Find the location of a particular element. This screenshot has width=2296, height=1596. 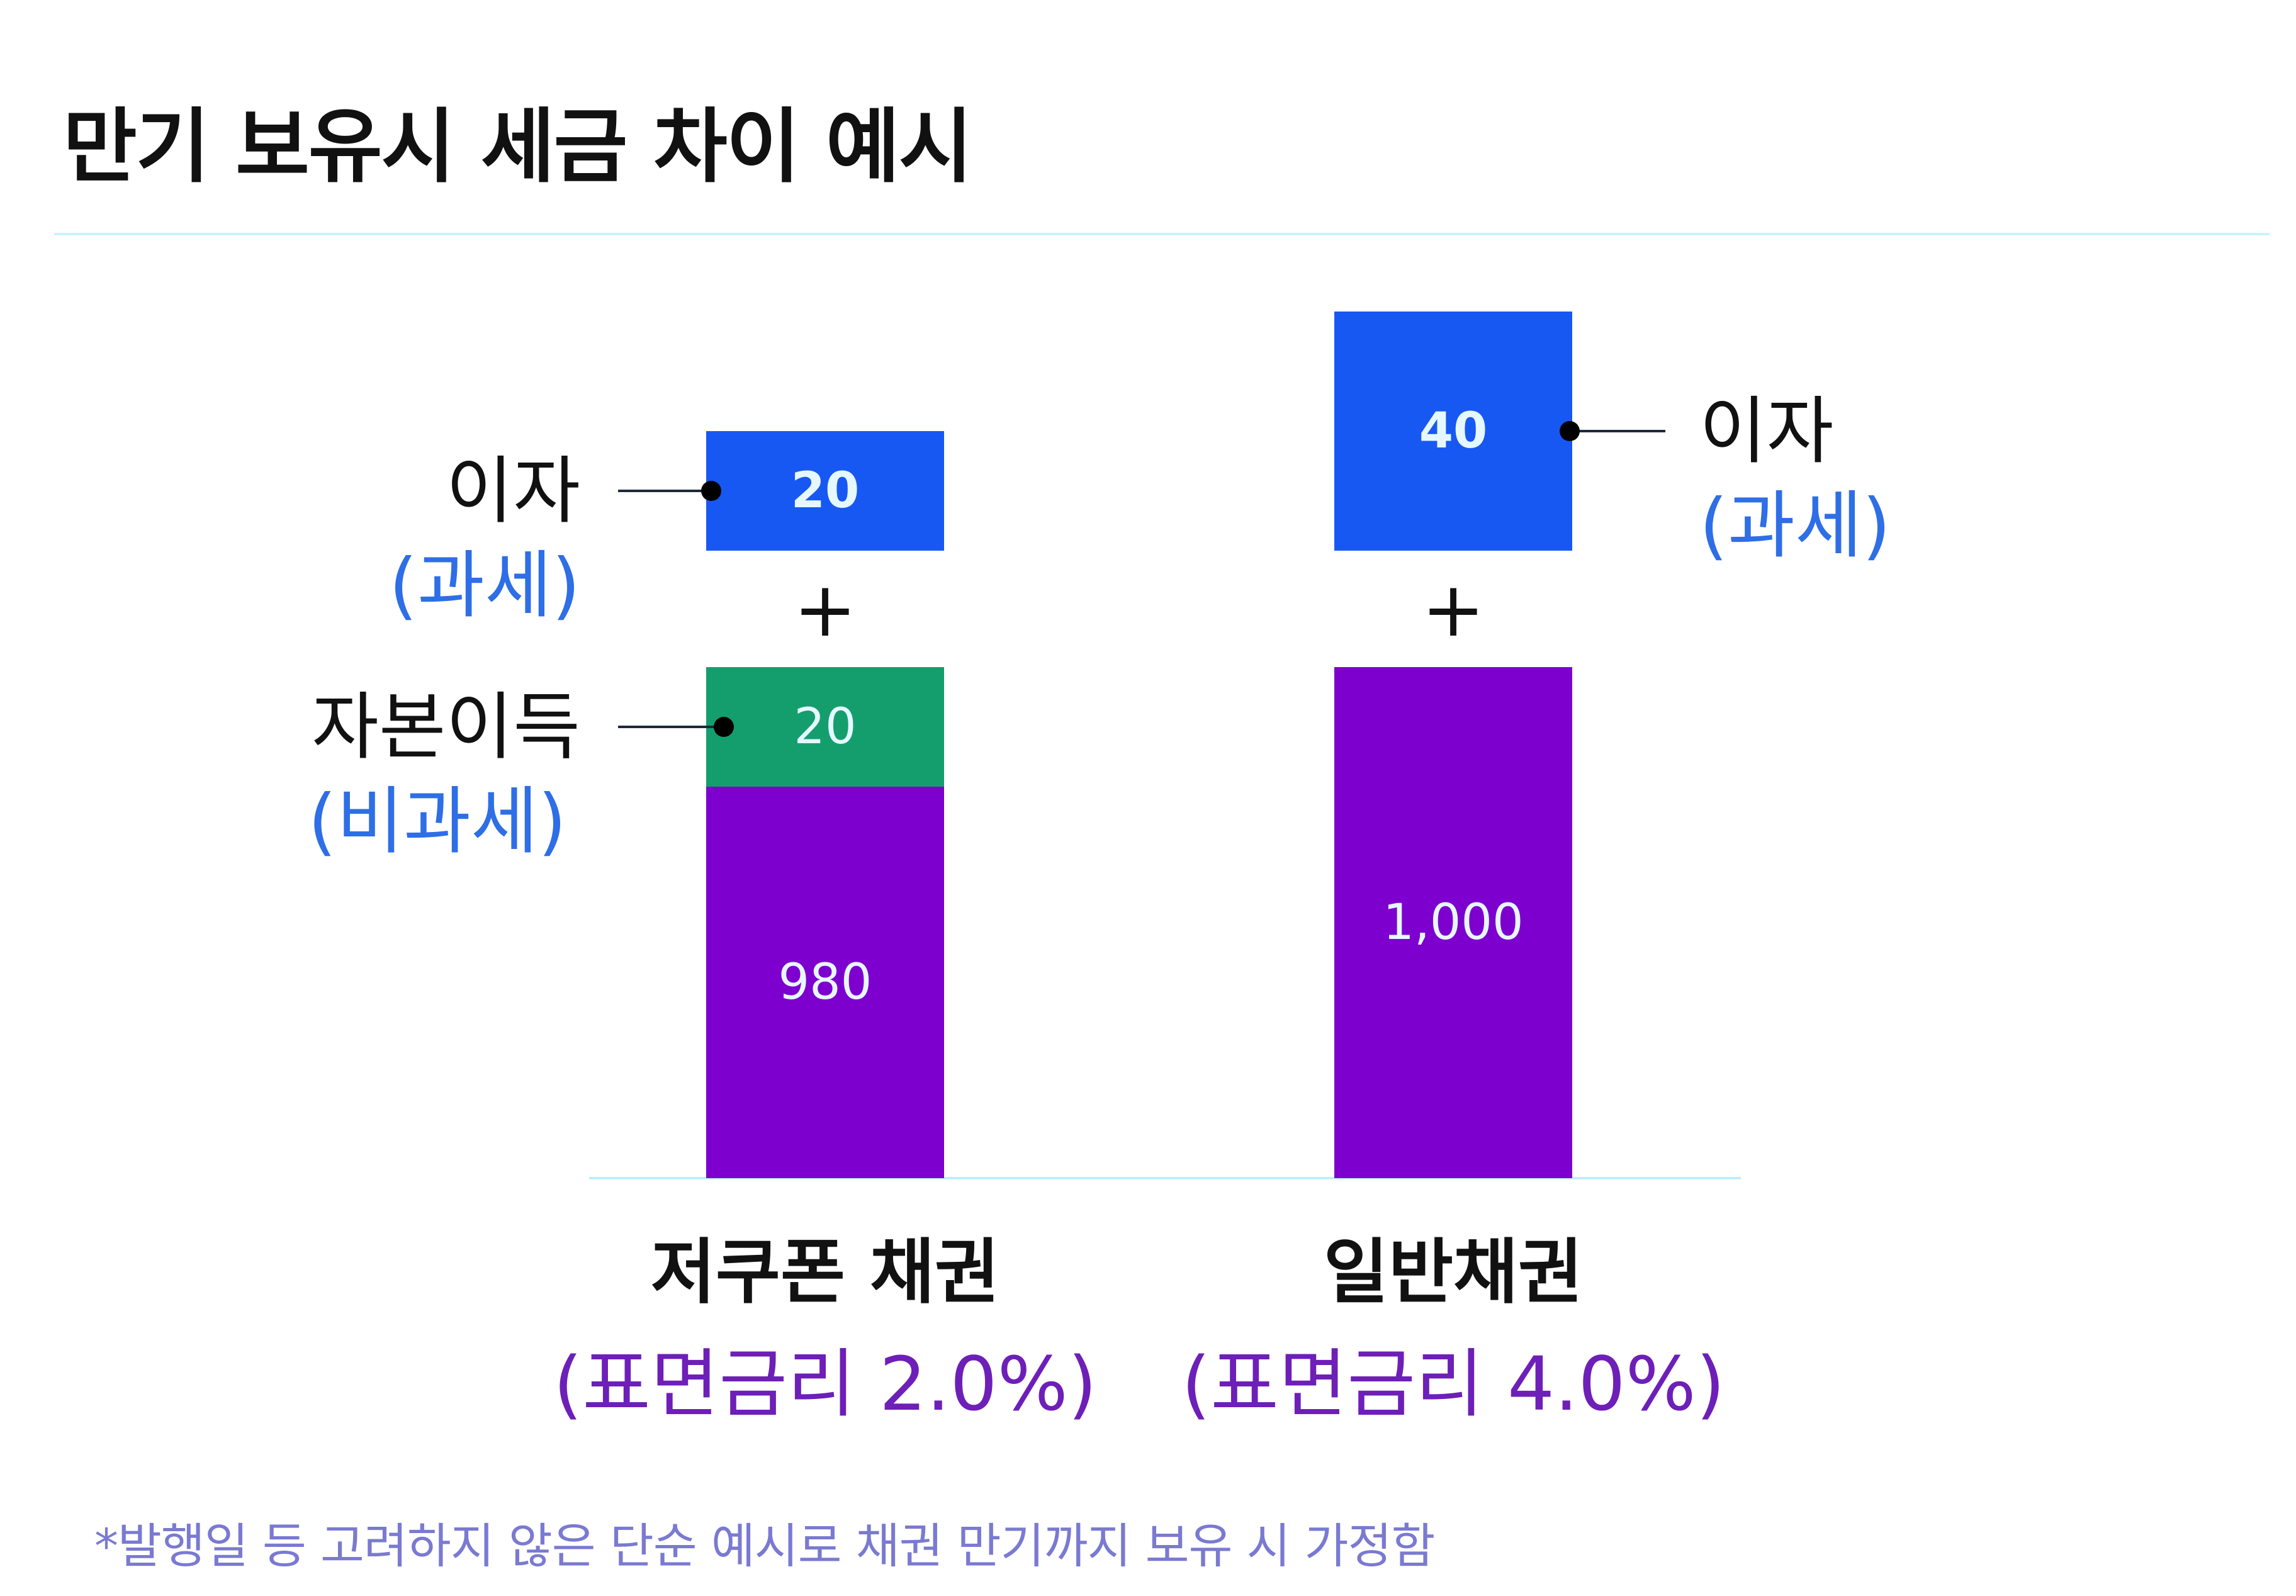

bar-label-principal: 1,000 is located at coordinates (1453, 922).